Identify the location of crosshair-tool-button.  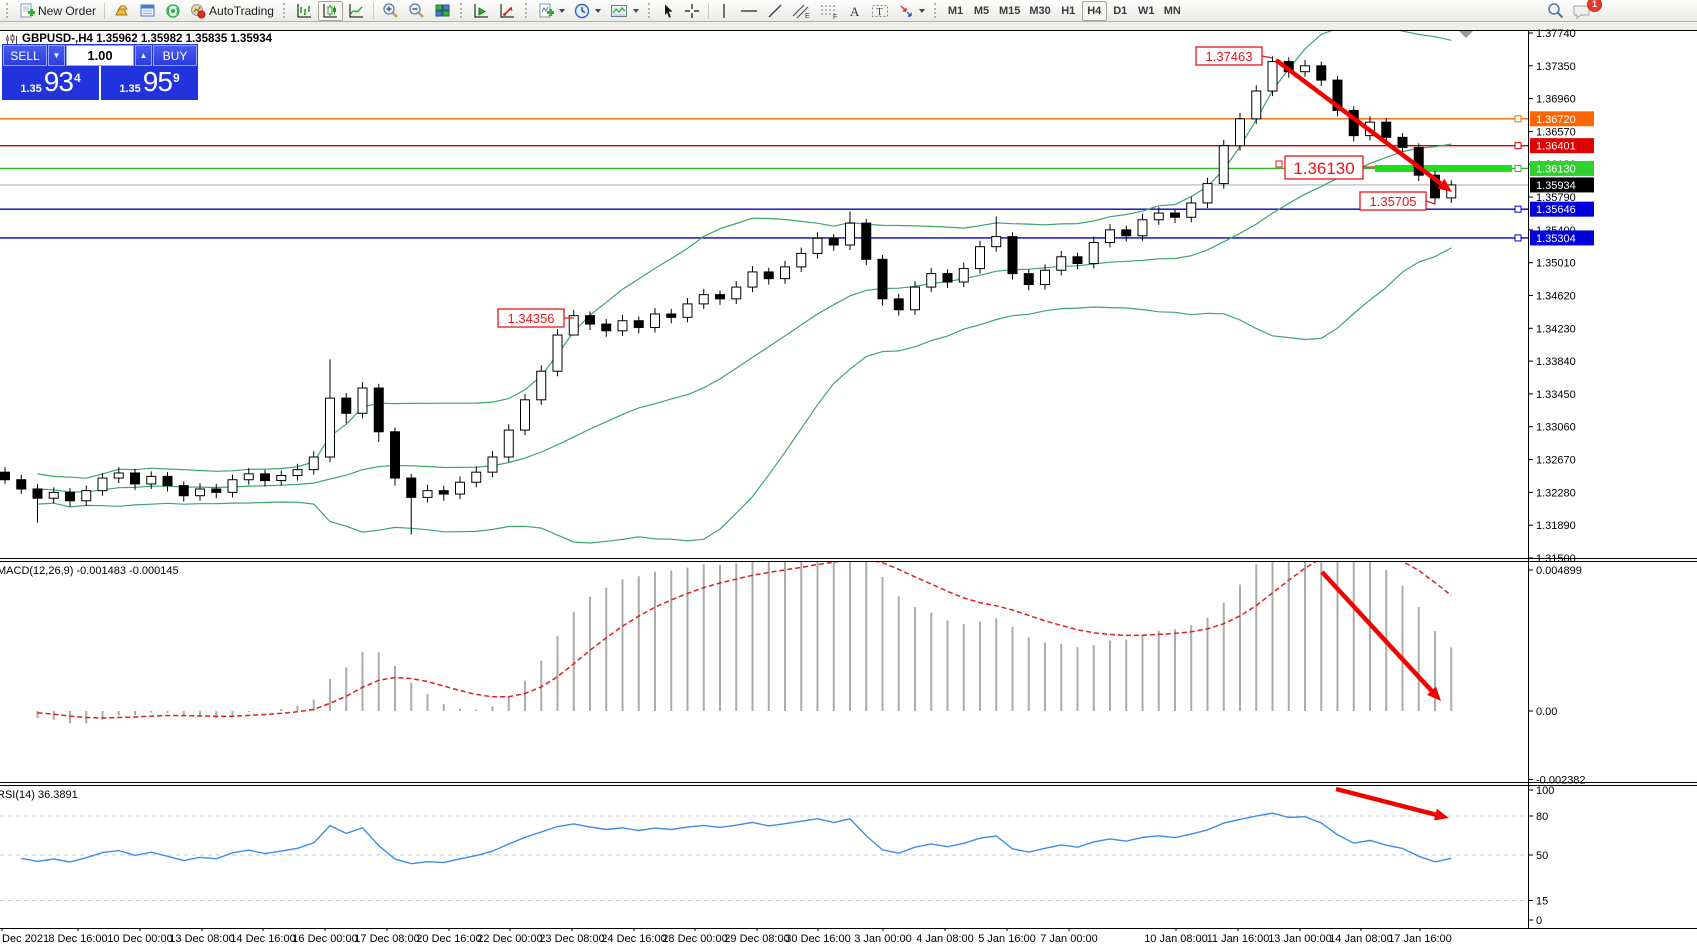
(692, 11).